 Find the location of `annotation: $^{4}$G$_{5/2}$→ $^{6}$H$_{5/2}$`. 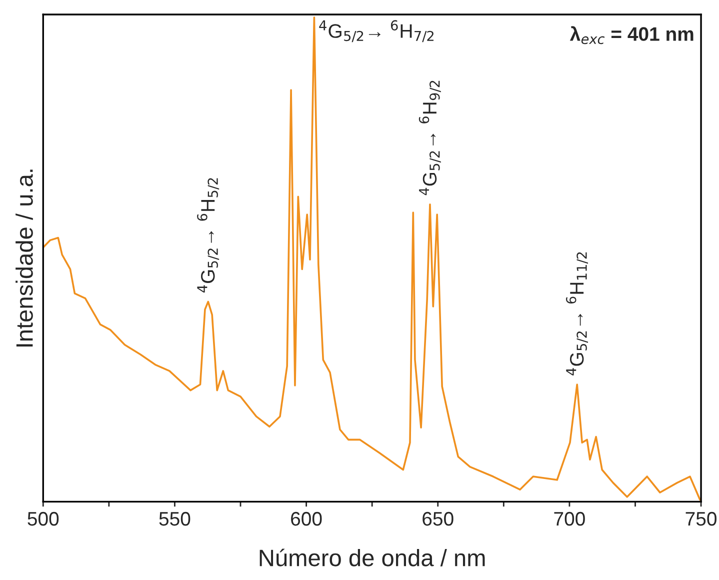

annotation: $^{4}$G$_{5/2}$→ $^{6}$H$_{5/2}$ is located at coordinates (208, 235).